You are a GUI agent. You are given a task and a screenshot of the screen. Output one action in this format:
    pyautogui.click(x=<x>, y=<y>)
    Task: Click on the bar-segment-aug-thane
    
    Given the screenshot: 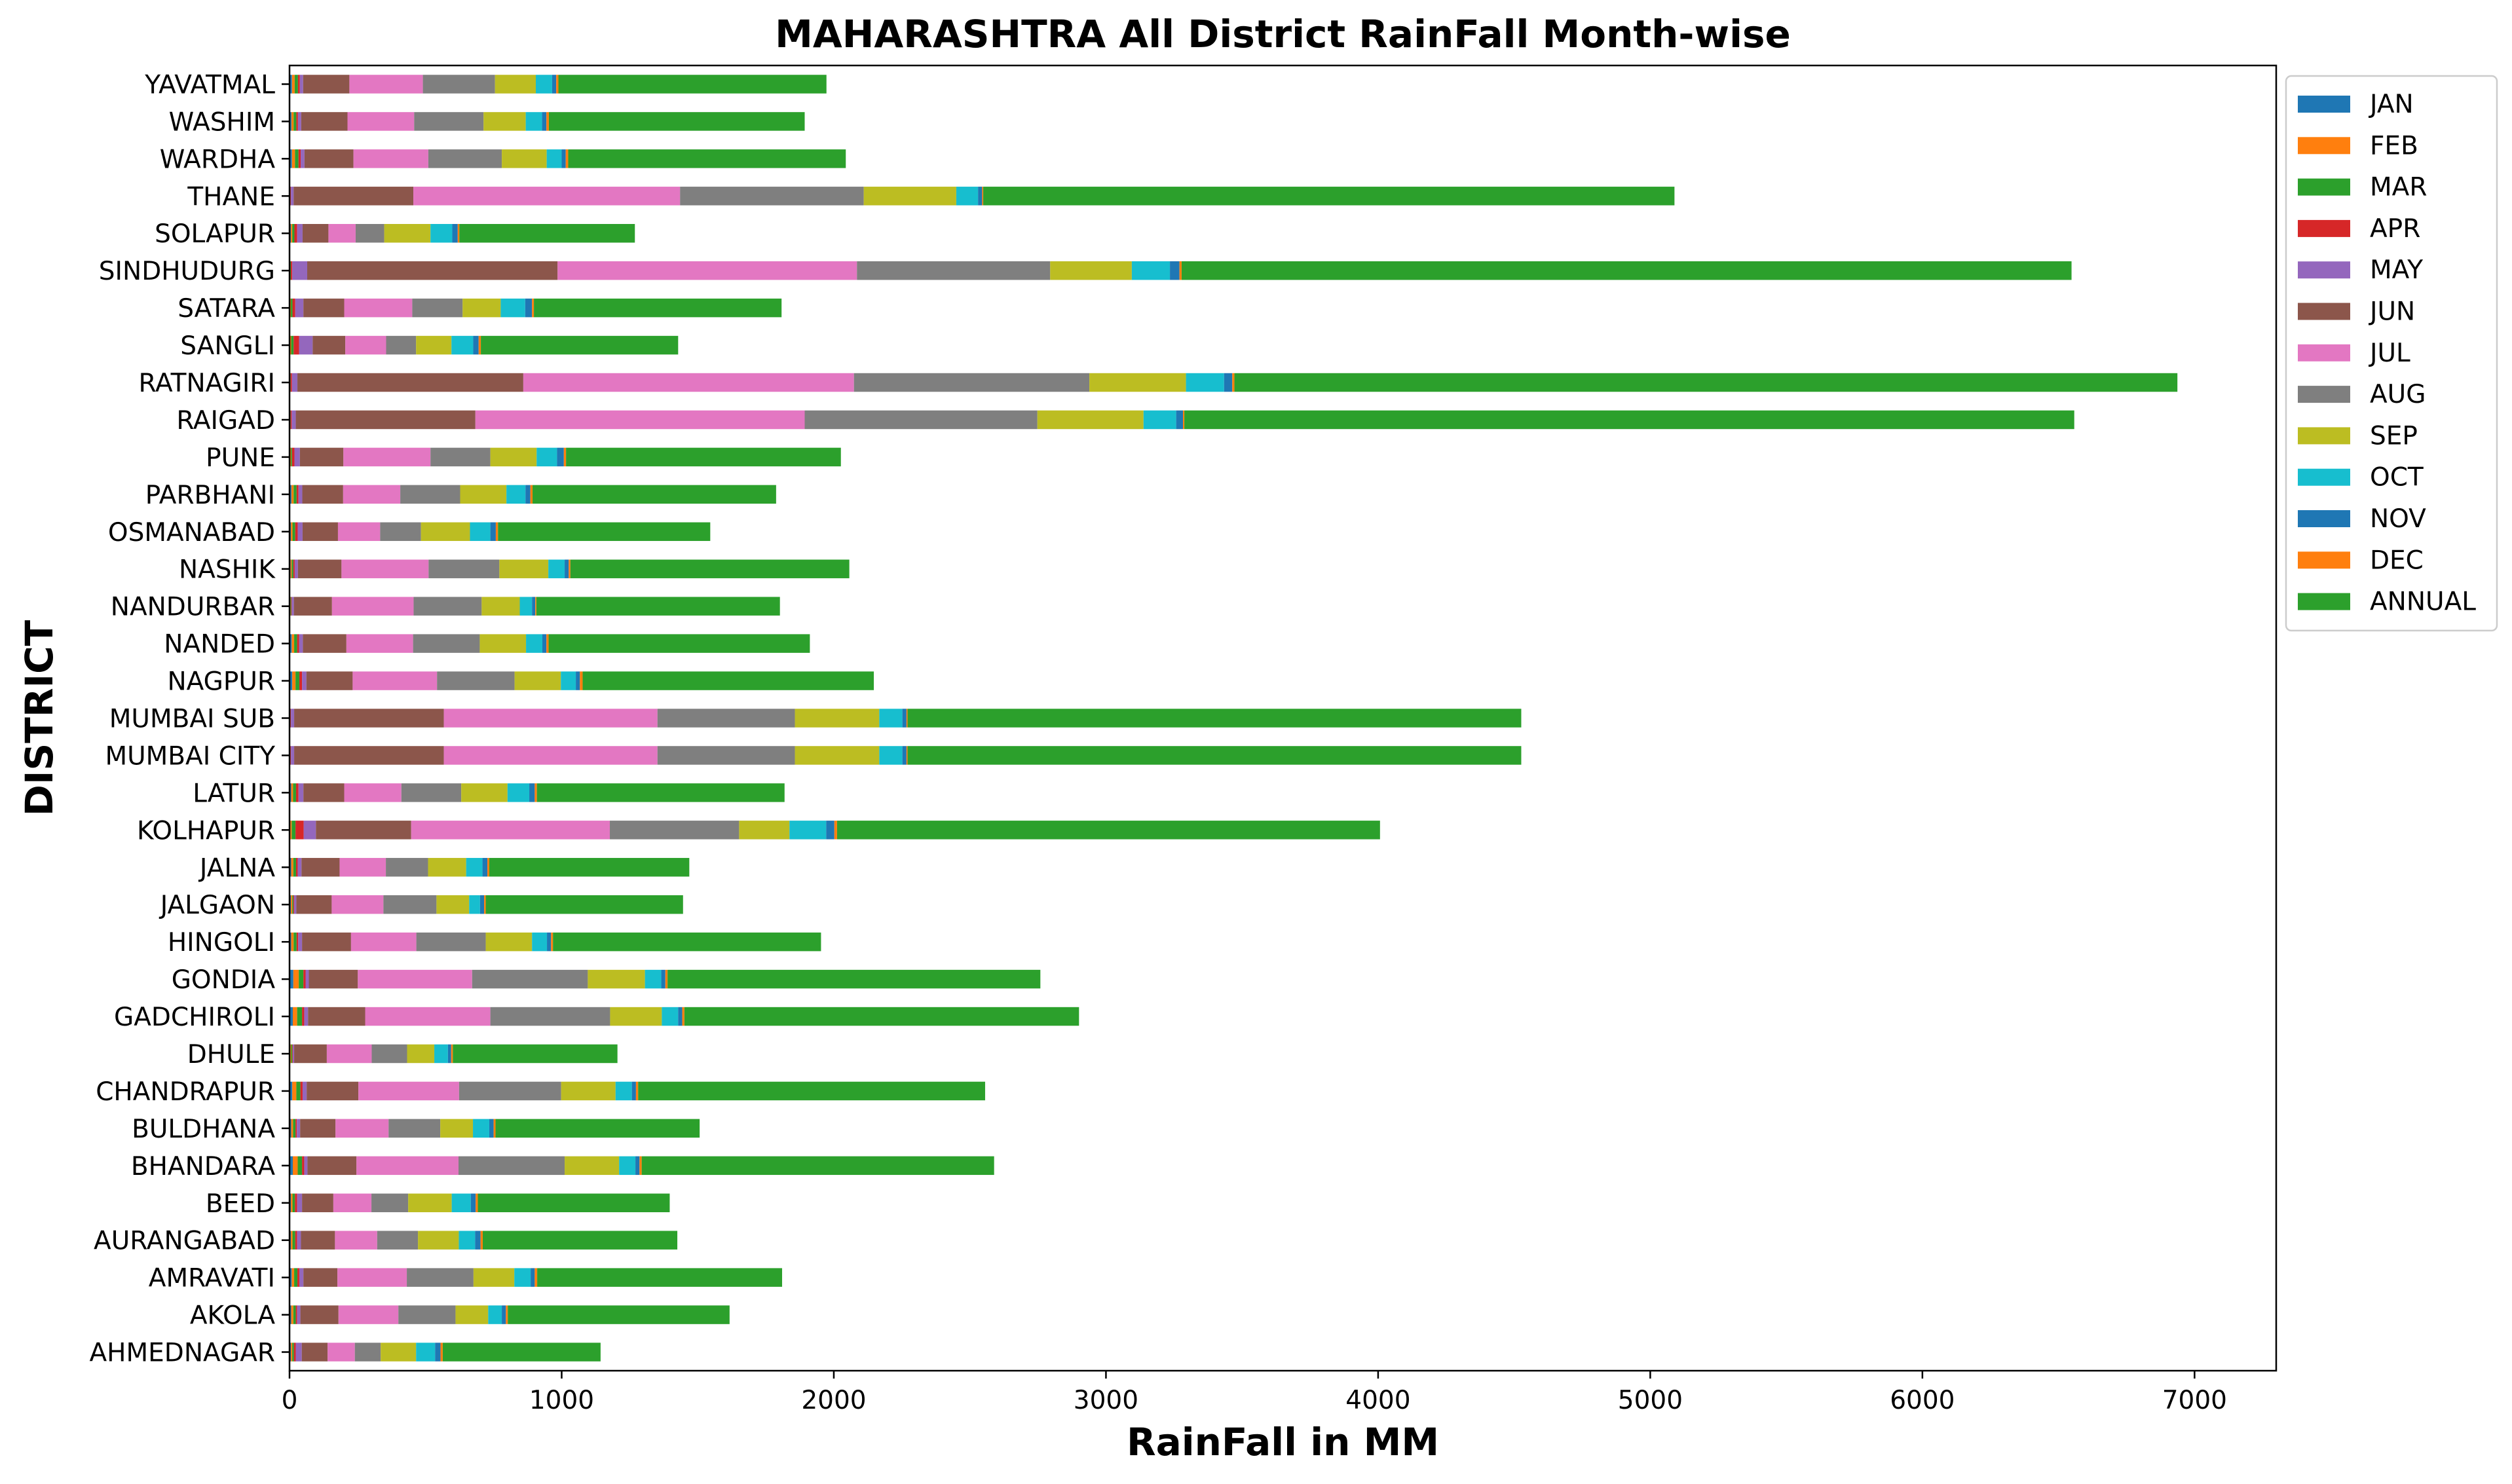 What is the action you would take?
    pyautogui.click(x=772, y=196)
    